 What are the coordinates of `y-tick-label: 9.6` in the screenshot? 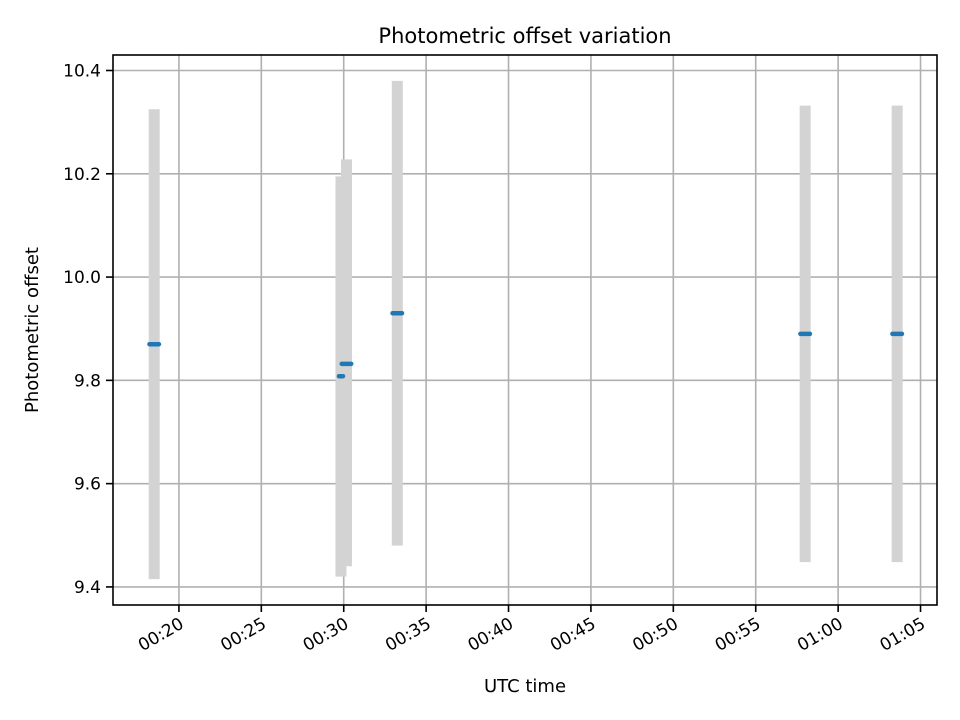 It's located at (87, 485).